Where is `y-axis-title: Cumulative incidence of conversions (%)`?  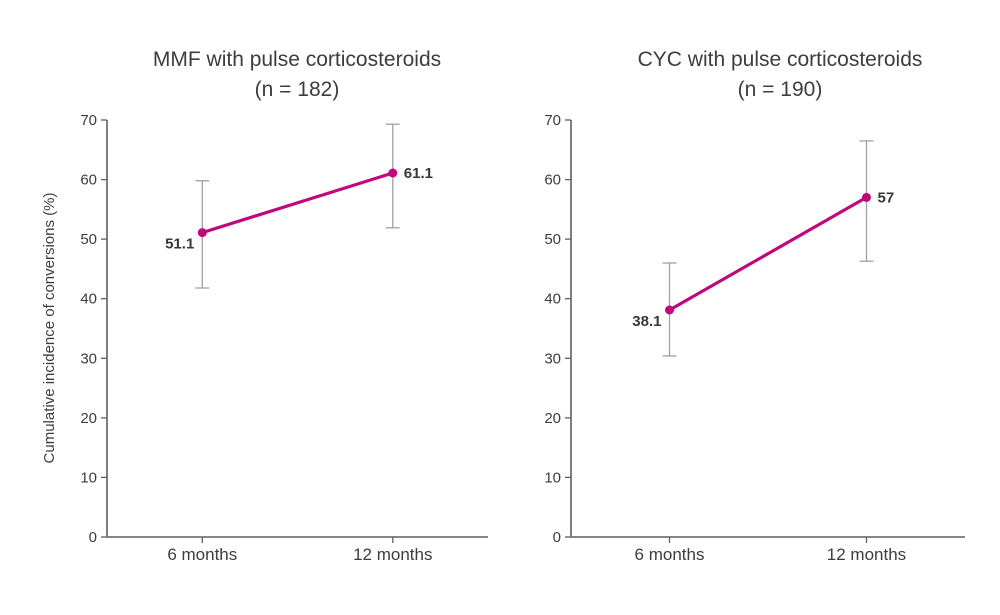
y-axis-title: Cumulative incidence of conversions (%) is located at coordinates (49, 328).